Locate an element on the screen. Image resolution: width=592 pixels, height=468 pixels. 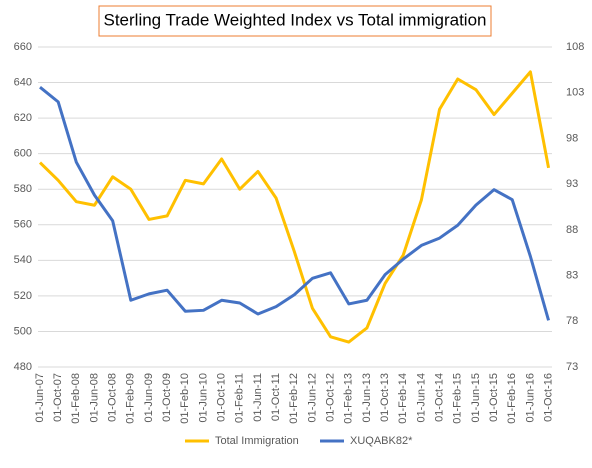
y-tick-label: 620 is located at coordinates (23, 118).